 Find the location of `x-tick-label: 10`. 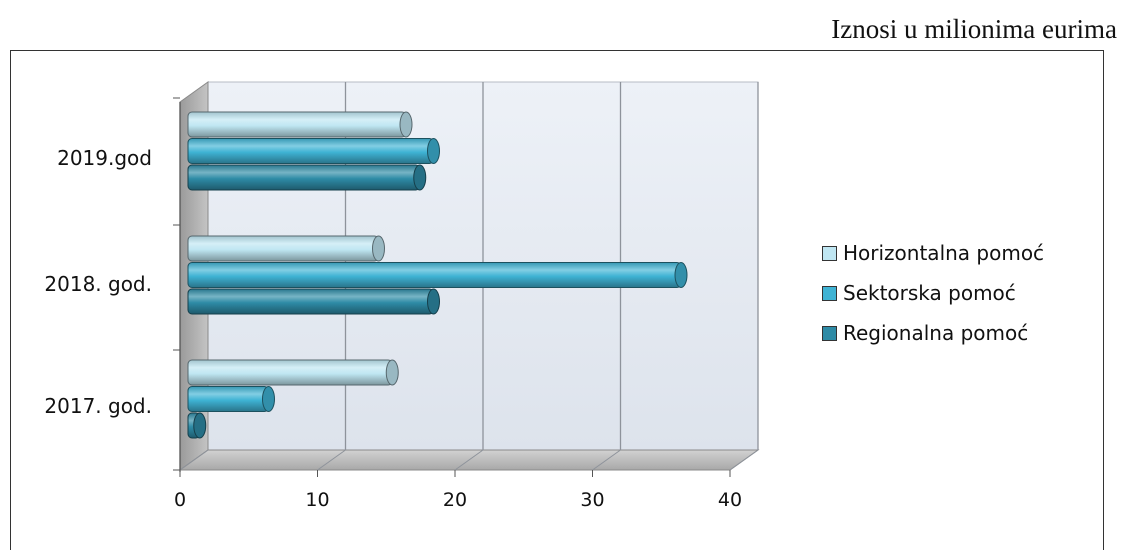

x-tick-label: 10 is located at coordinates (317, 500).